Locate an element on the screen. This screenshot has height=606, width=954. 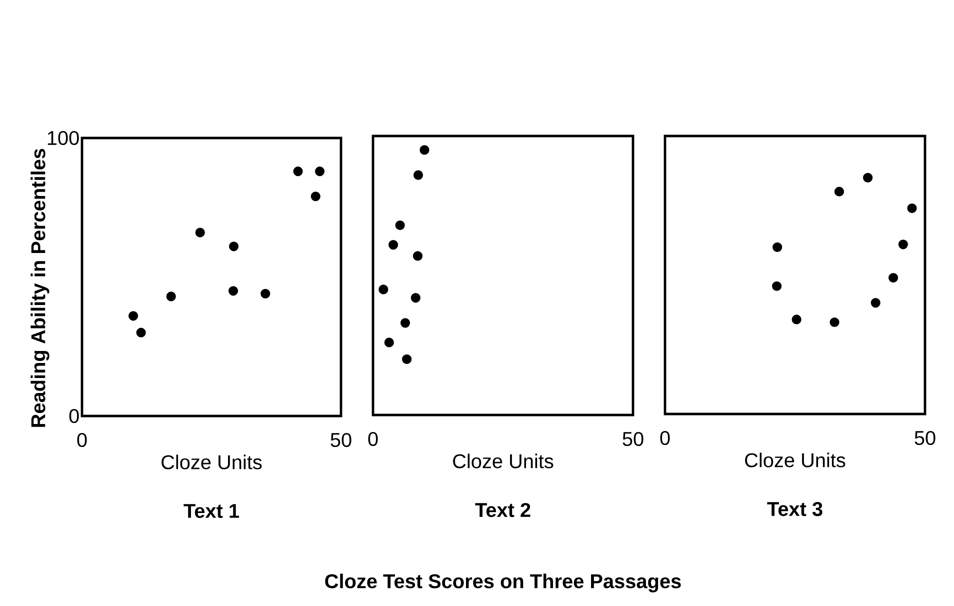
text: Text 1 is located at coordinates (211, 511).